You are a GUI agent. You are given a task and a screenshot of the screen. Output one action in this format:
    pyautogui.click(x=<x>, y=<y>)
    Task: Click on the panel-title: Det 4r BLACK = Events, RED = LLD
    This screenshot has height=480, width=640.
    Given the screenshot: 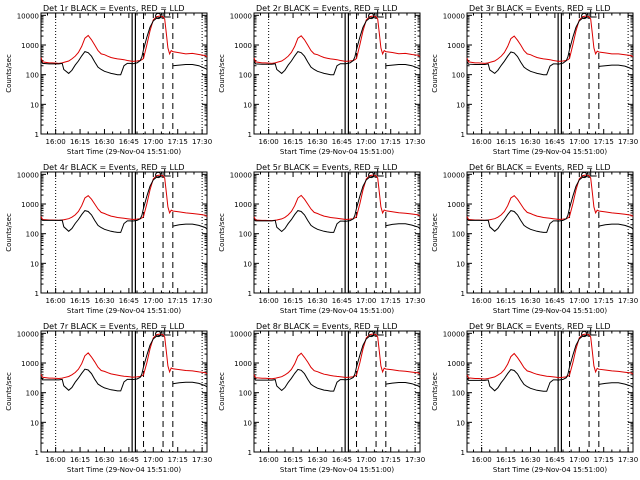 What is the action you would take?
    pyautogui.click(x=114, y=167)
    